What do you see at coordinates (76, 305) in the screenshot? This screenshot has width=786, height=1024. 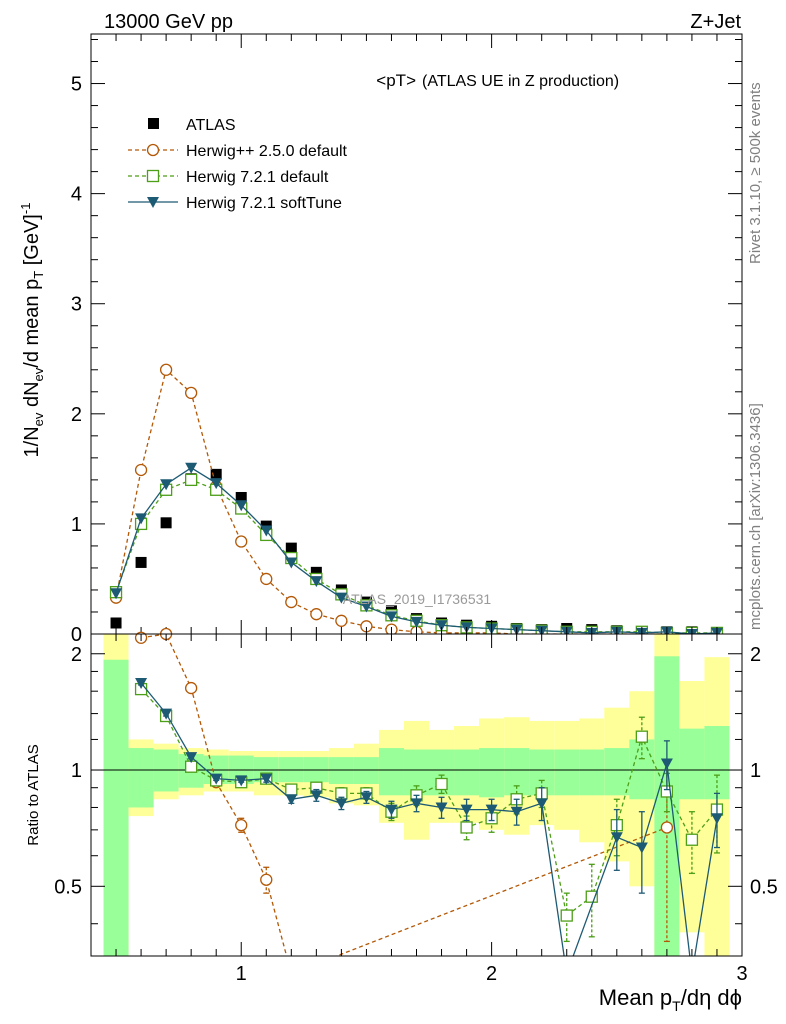 I see `y-tick-label: 3` at bounding box center [76, 305].